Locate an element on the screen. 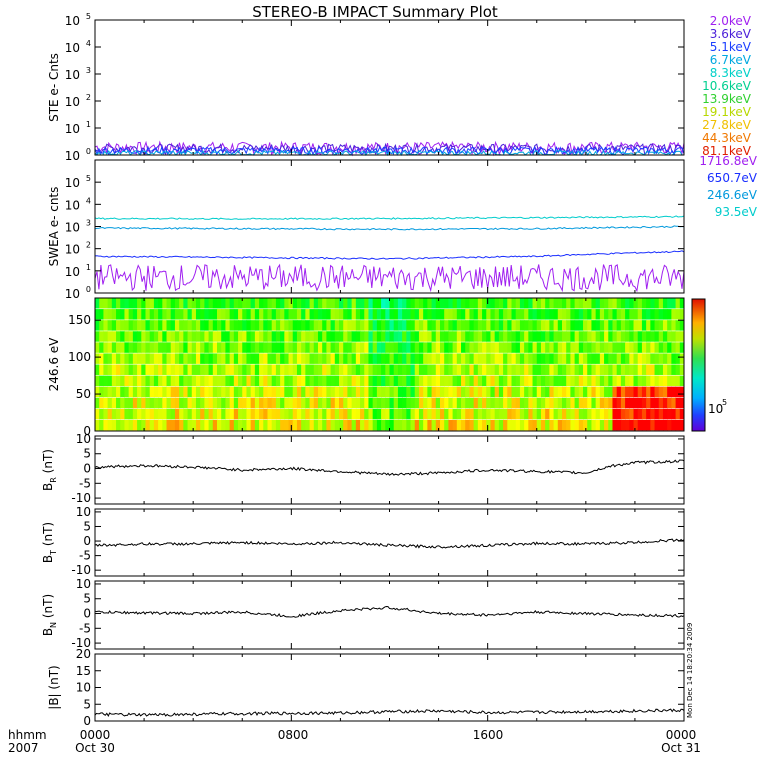 The height and width of the screenshot is (780, 780). series-line is located at coordinates (389, 543).